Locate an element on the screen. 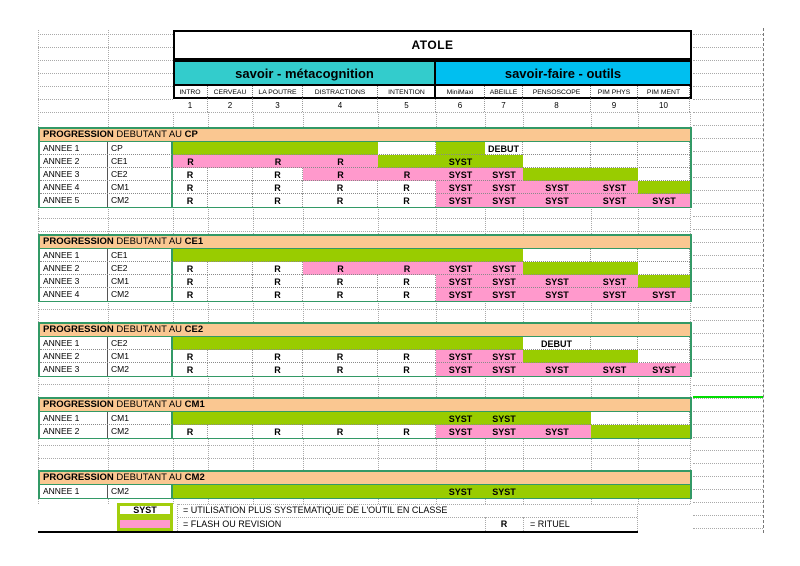 This screenshot has width=800, height=566. section-title-bar-ce1: PROGRESSION DEBUTANT AU CE1 is located at coordinates (365, 242).